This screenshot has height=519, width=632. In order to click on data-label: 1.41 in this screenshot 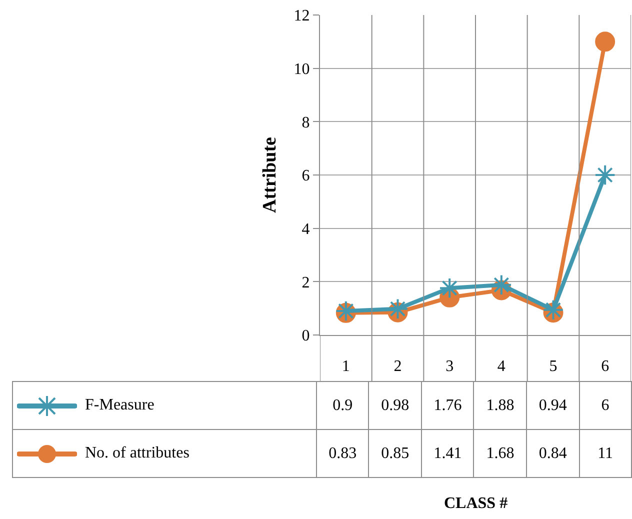, I will do `click(447, 454)`.